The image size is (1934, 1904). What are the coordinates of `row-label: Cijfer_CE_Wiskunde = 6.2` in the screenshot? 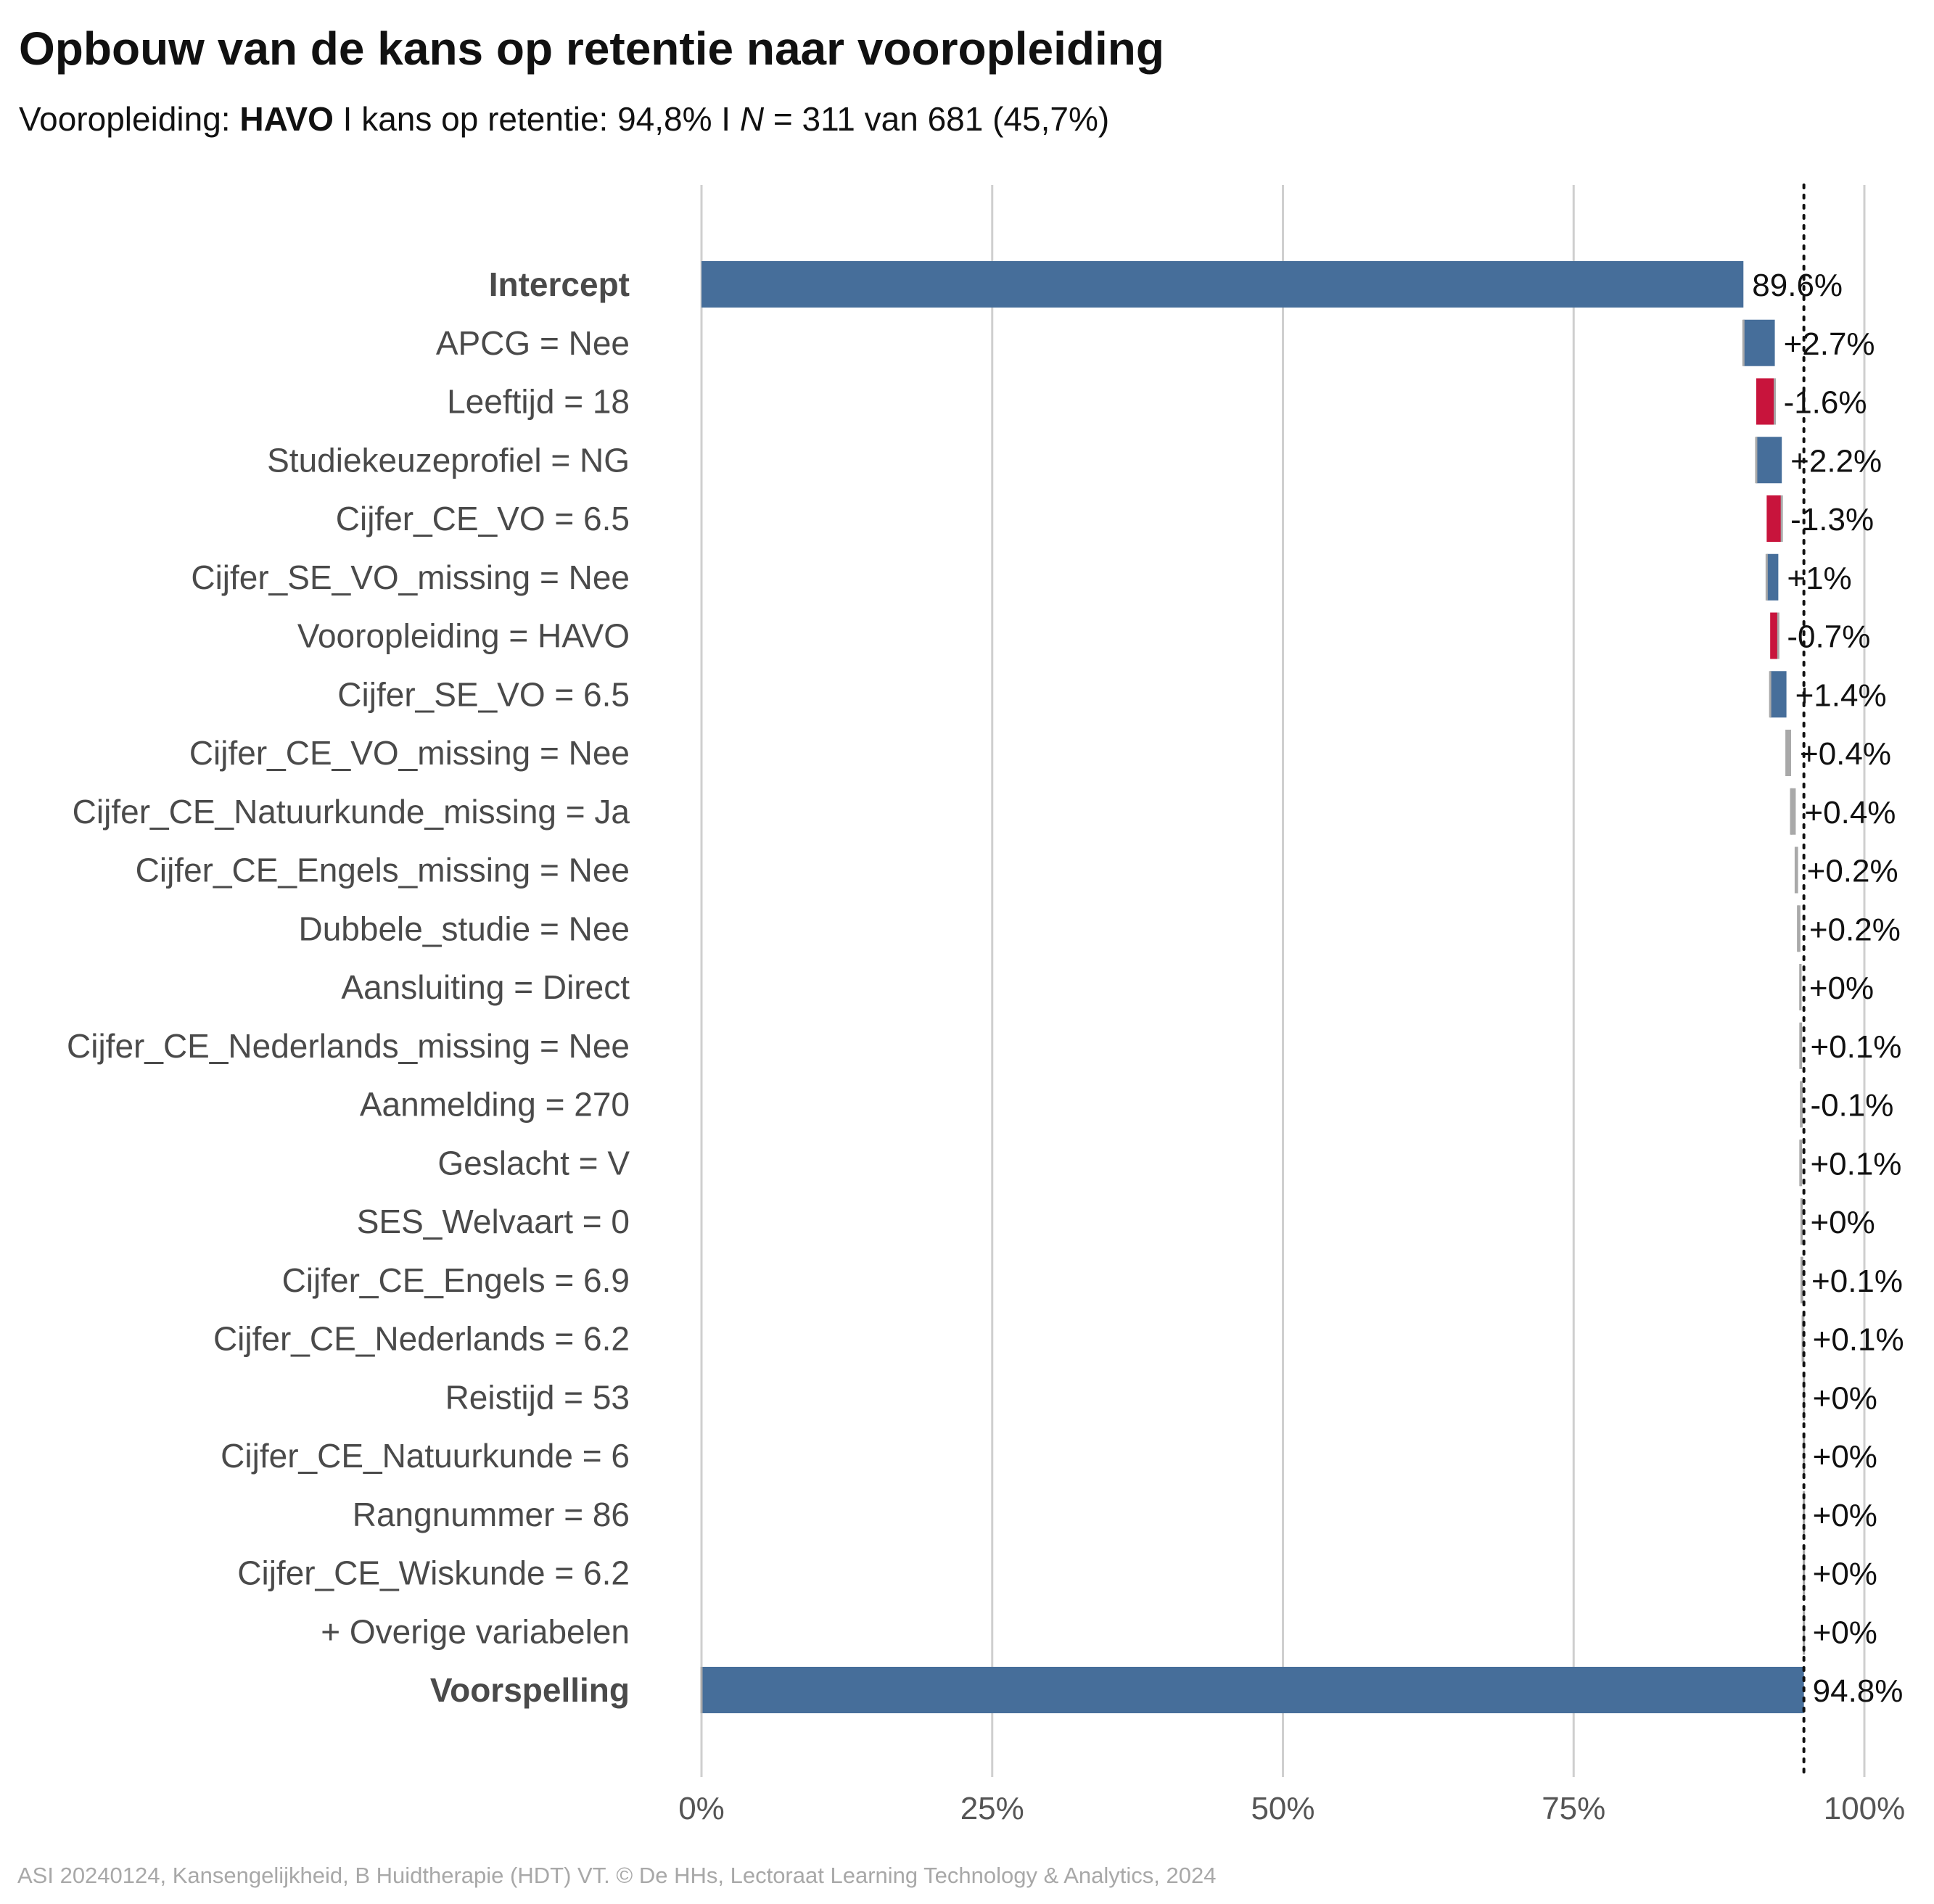 It's located at (434, 1573).